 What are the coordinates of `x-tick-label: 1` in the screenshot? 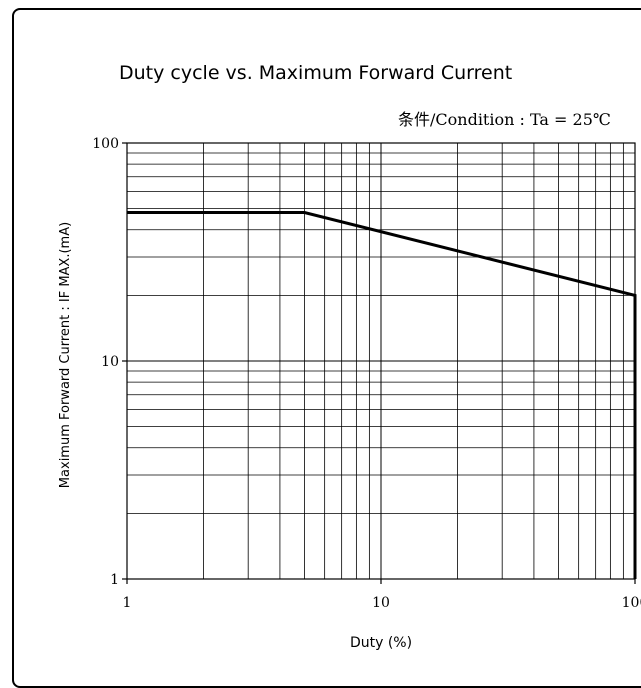 It's located at (127, 603).